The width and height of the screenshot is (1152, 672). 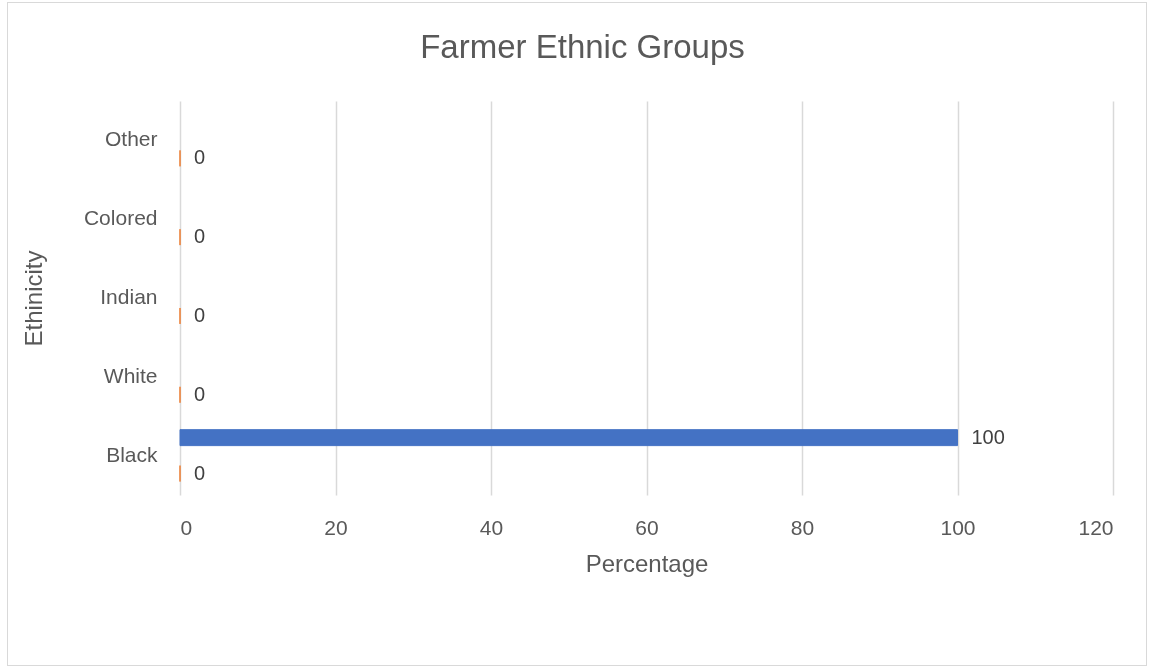 I want to click on y-tick-label: Black, so click(x=132, y=454).